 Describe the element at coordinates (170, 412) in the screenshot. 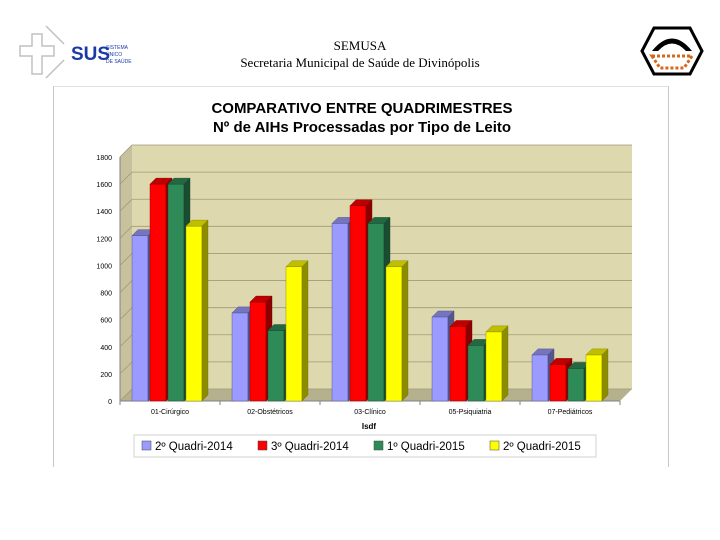

I see `x-tick-label: 01-Cirúrgico` at that location.